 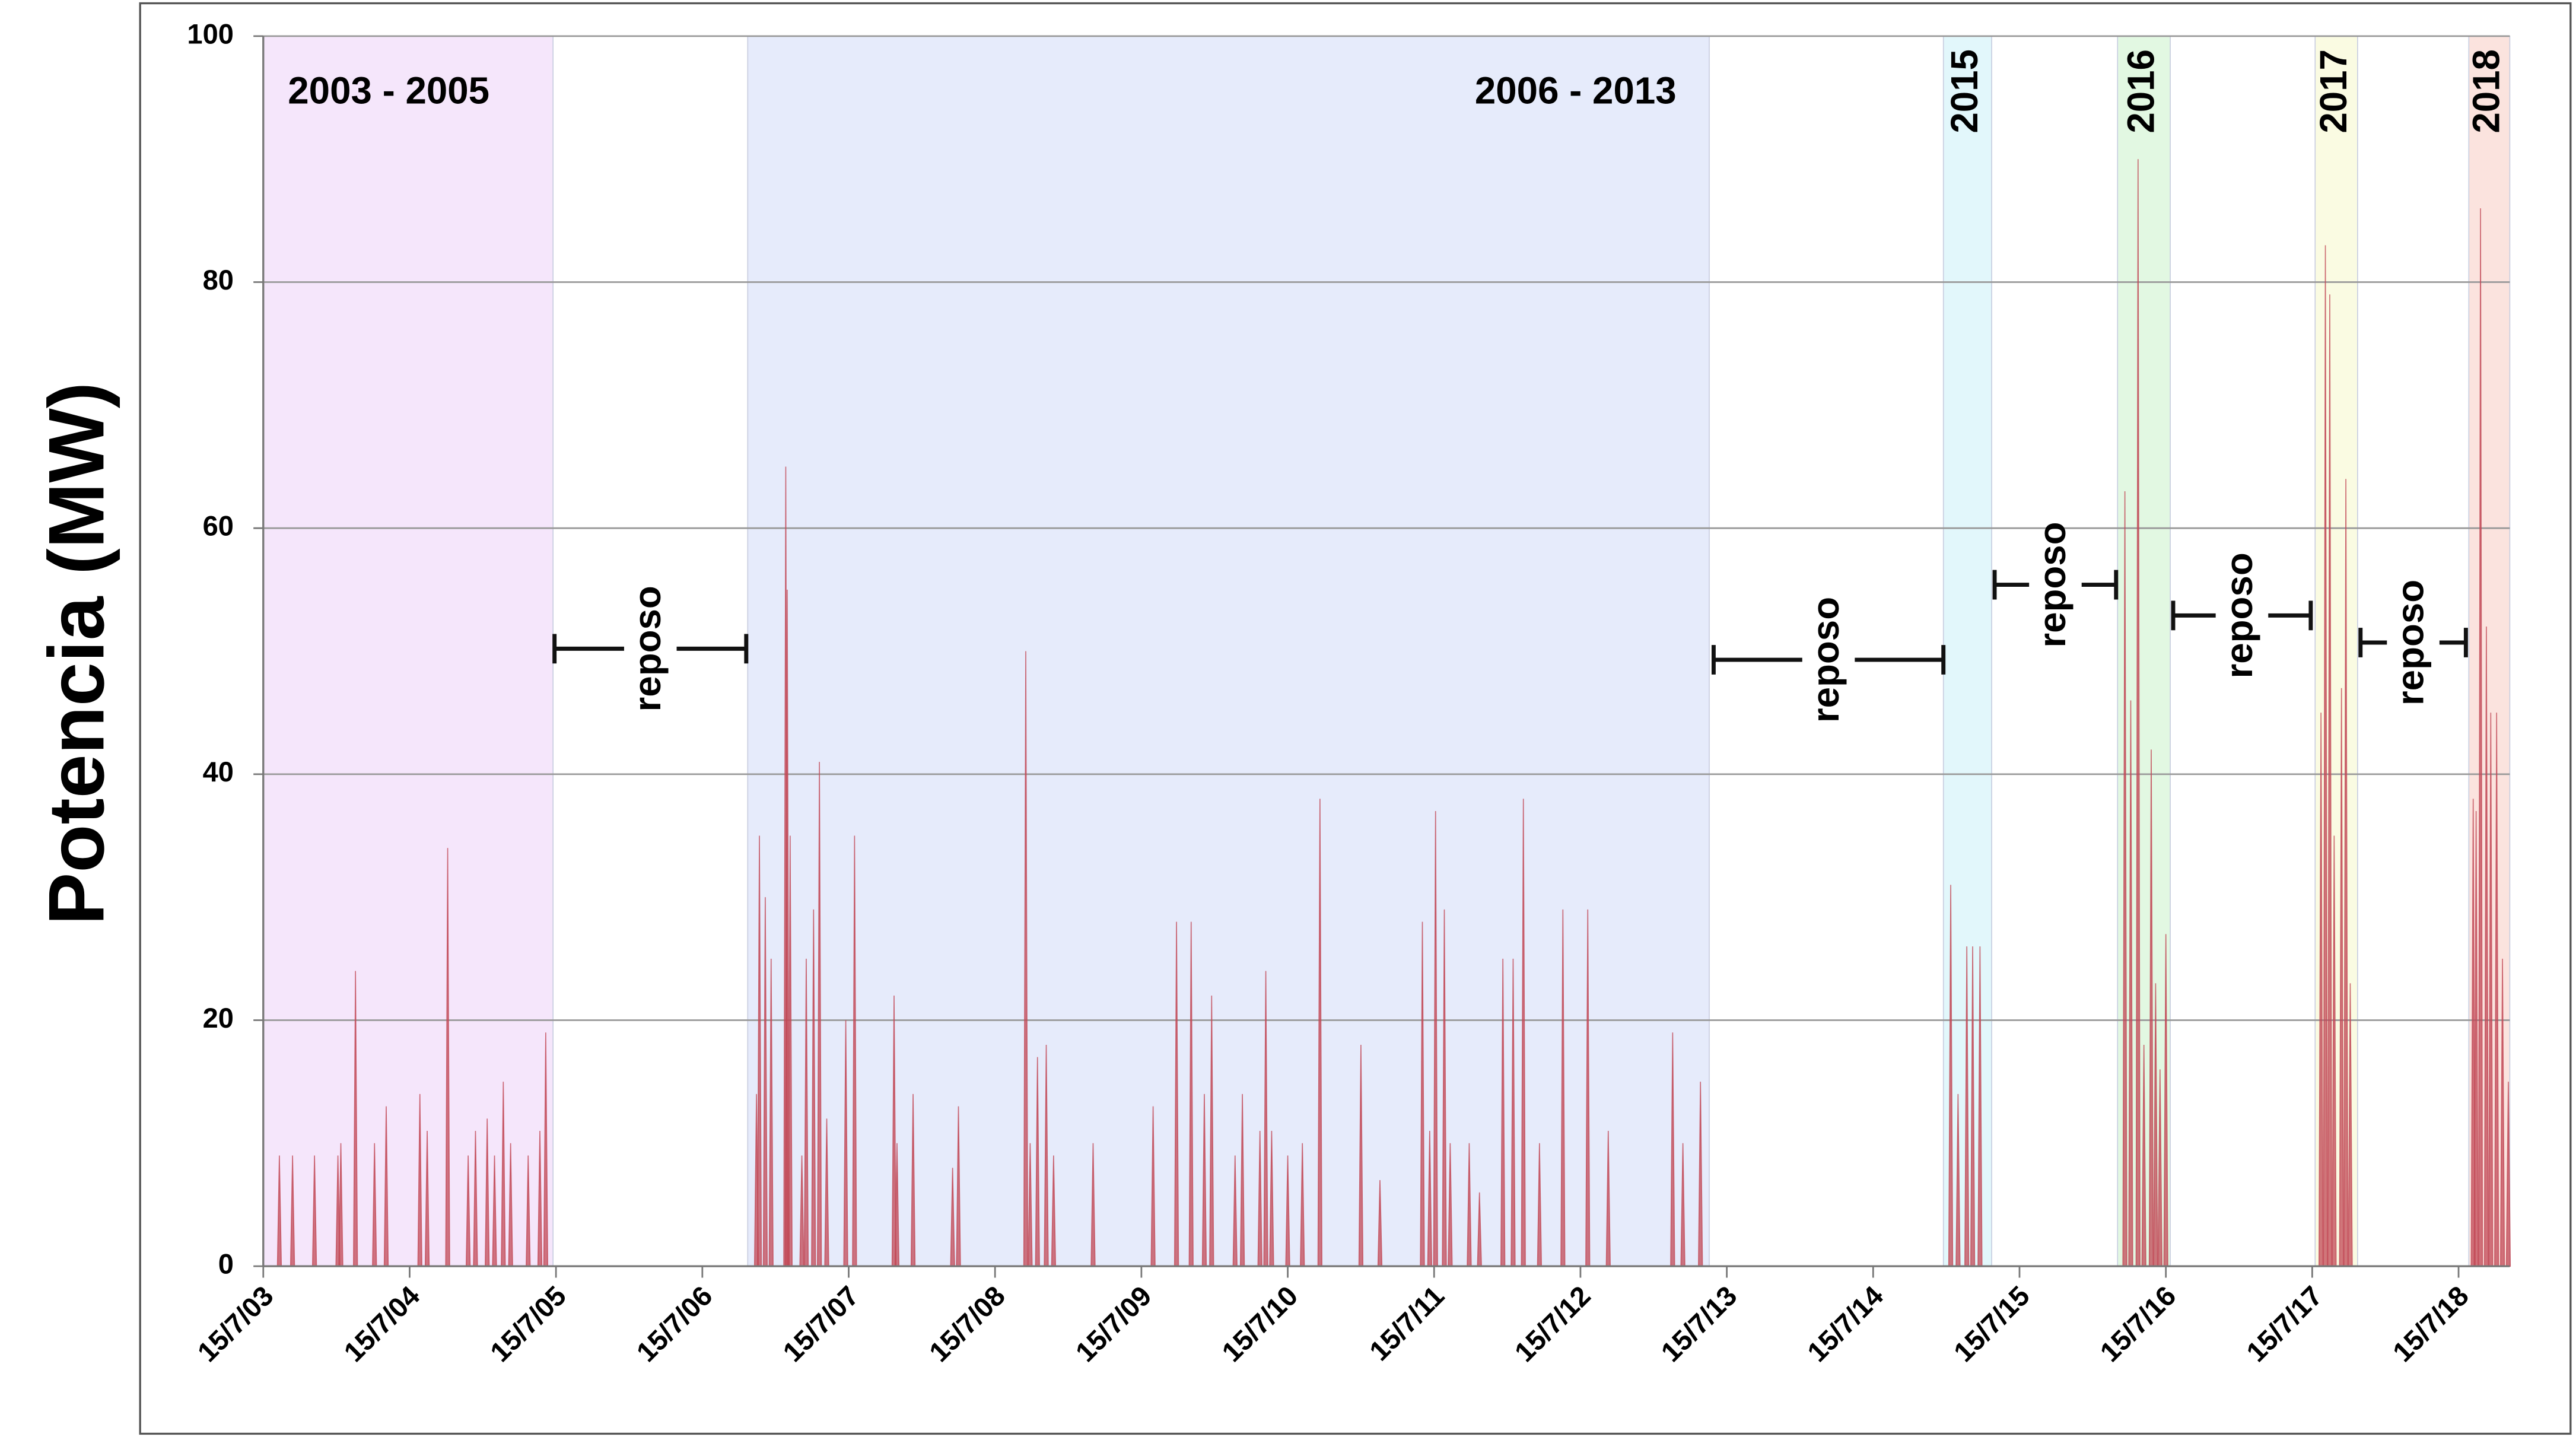 What do you see at coordinates (2137, 1324) in the screenshot?
I see `x-tick-label: 15/7/16` at bounding box center [2137, 1324].